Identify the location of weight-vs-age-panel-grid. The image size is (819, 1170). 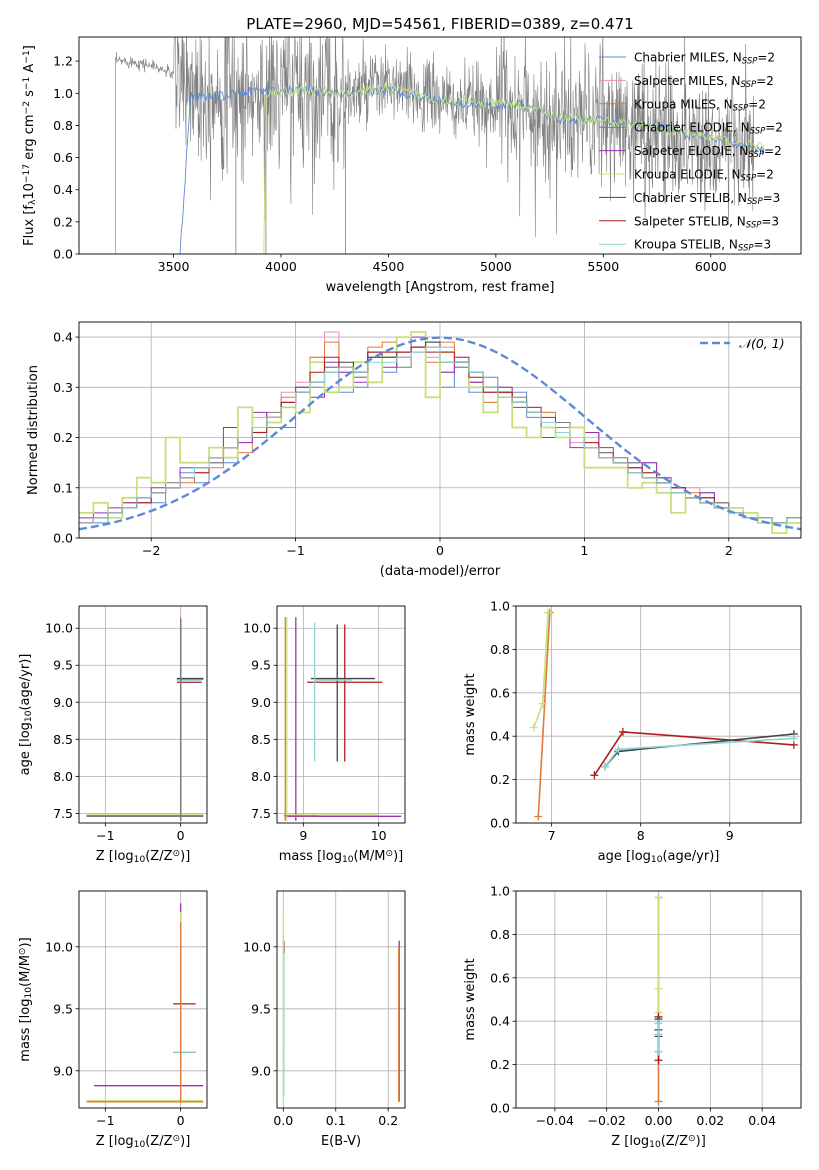
(658, 714).